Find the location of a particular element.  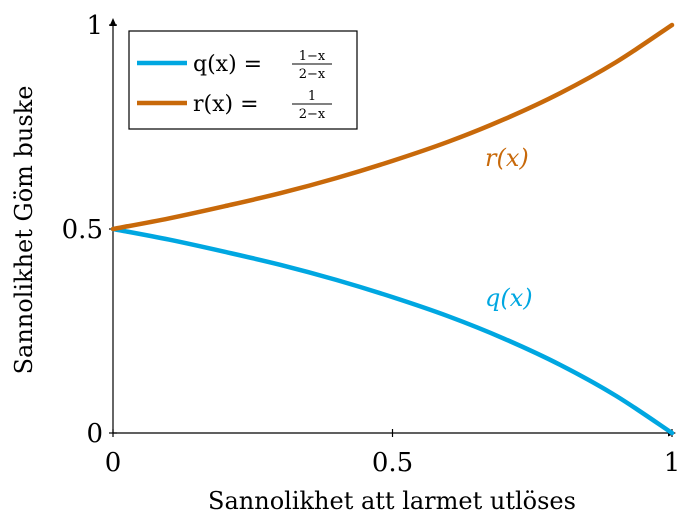

curve-label-r: r(x) is located at coordinates (507, 158).